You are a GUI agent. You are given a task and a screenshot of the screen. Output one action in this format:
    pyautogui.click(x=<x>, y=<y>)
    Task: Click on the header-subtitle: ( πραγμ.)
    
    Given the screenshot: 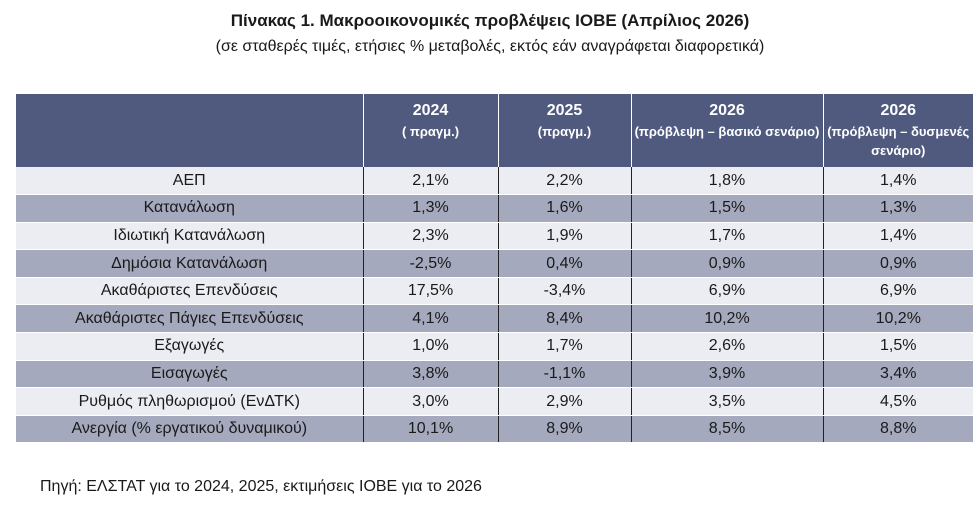 What is the action you would take?
    pyautogui.click(x=430, y=131)
    